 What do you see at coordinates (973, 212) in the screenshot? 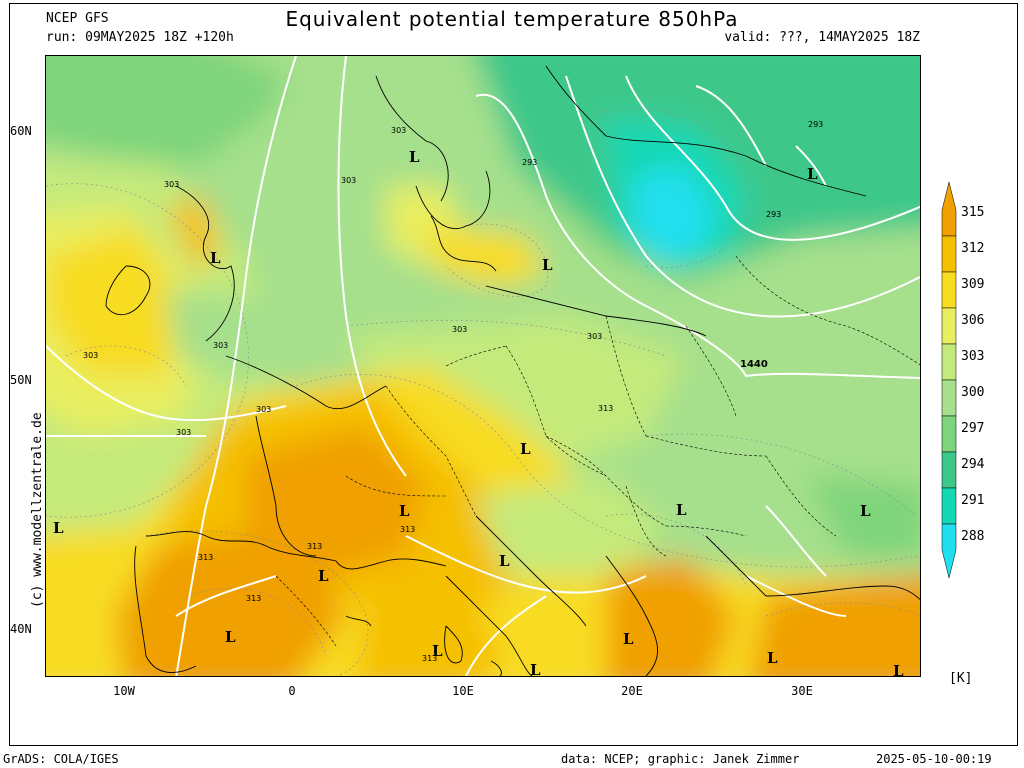
I see `colorbar-level-label: 315` at bounding box center [973, 212].